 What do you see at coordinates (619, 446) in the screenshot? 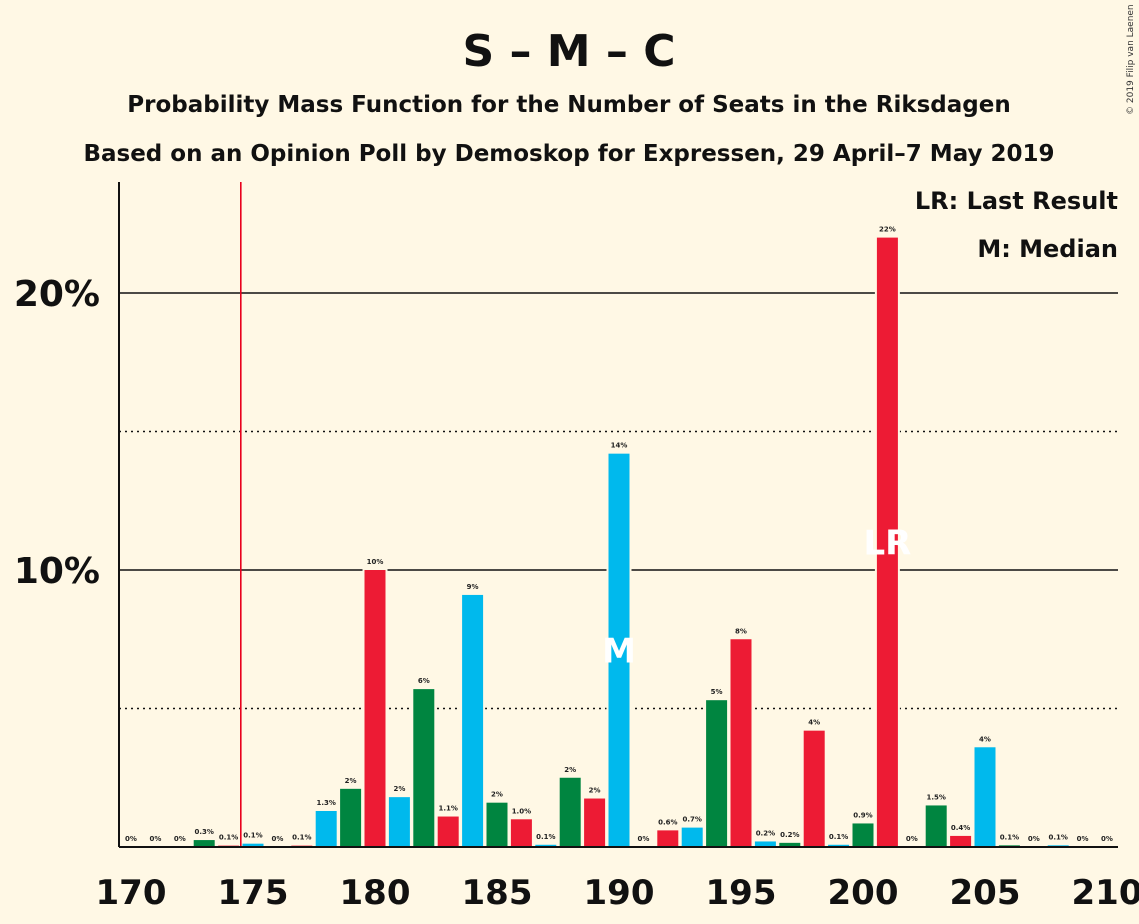
I see `data-label-190: 14%` at bounding box center [619, 446].